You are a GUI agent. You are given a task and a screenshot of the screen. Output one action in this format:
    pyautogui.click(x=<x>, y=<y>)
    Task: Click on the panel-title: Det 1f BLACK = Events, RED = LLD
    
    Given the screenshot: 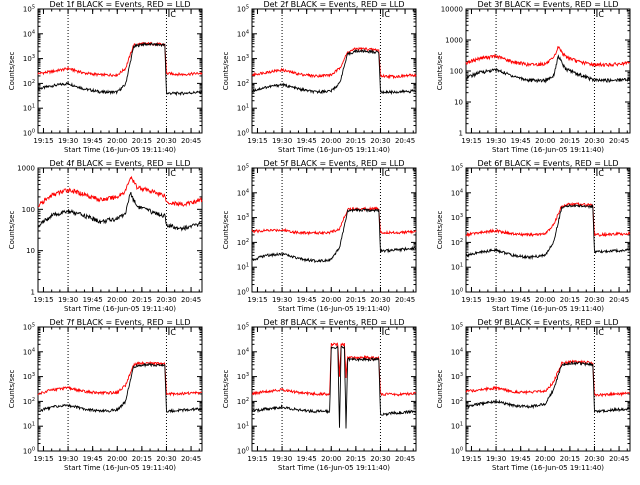 What is the action you would take?
    pyautogui.click(x=119, y=4)
    